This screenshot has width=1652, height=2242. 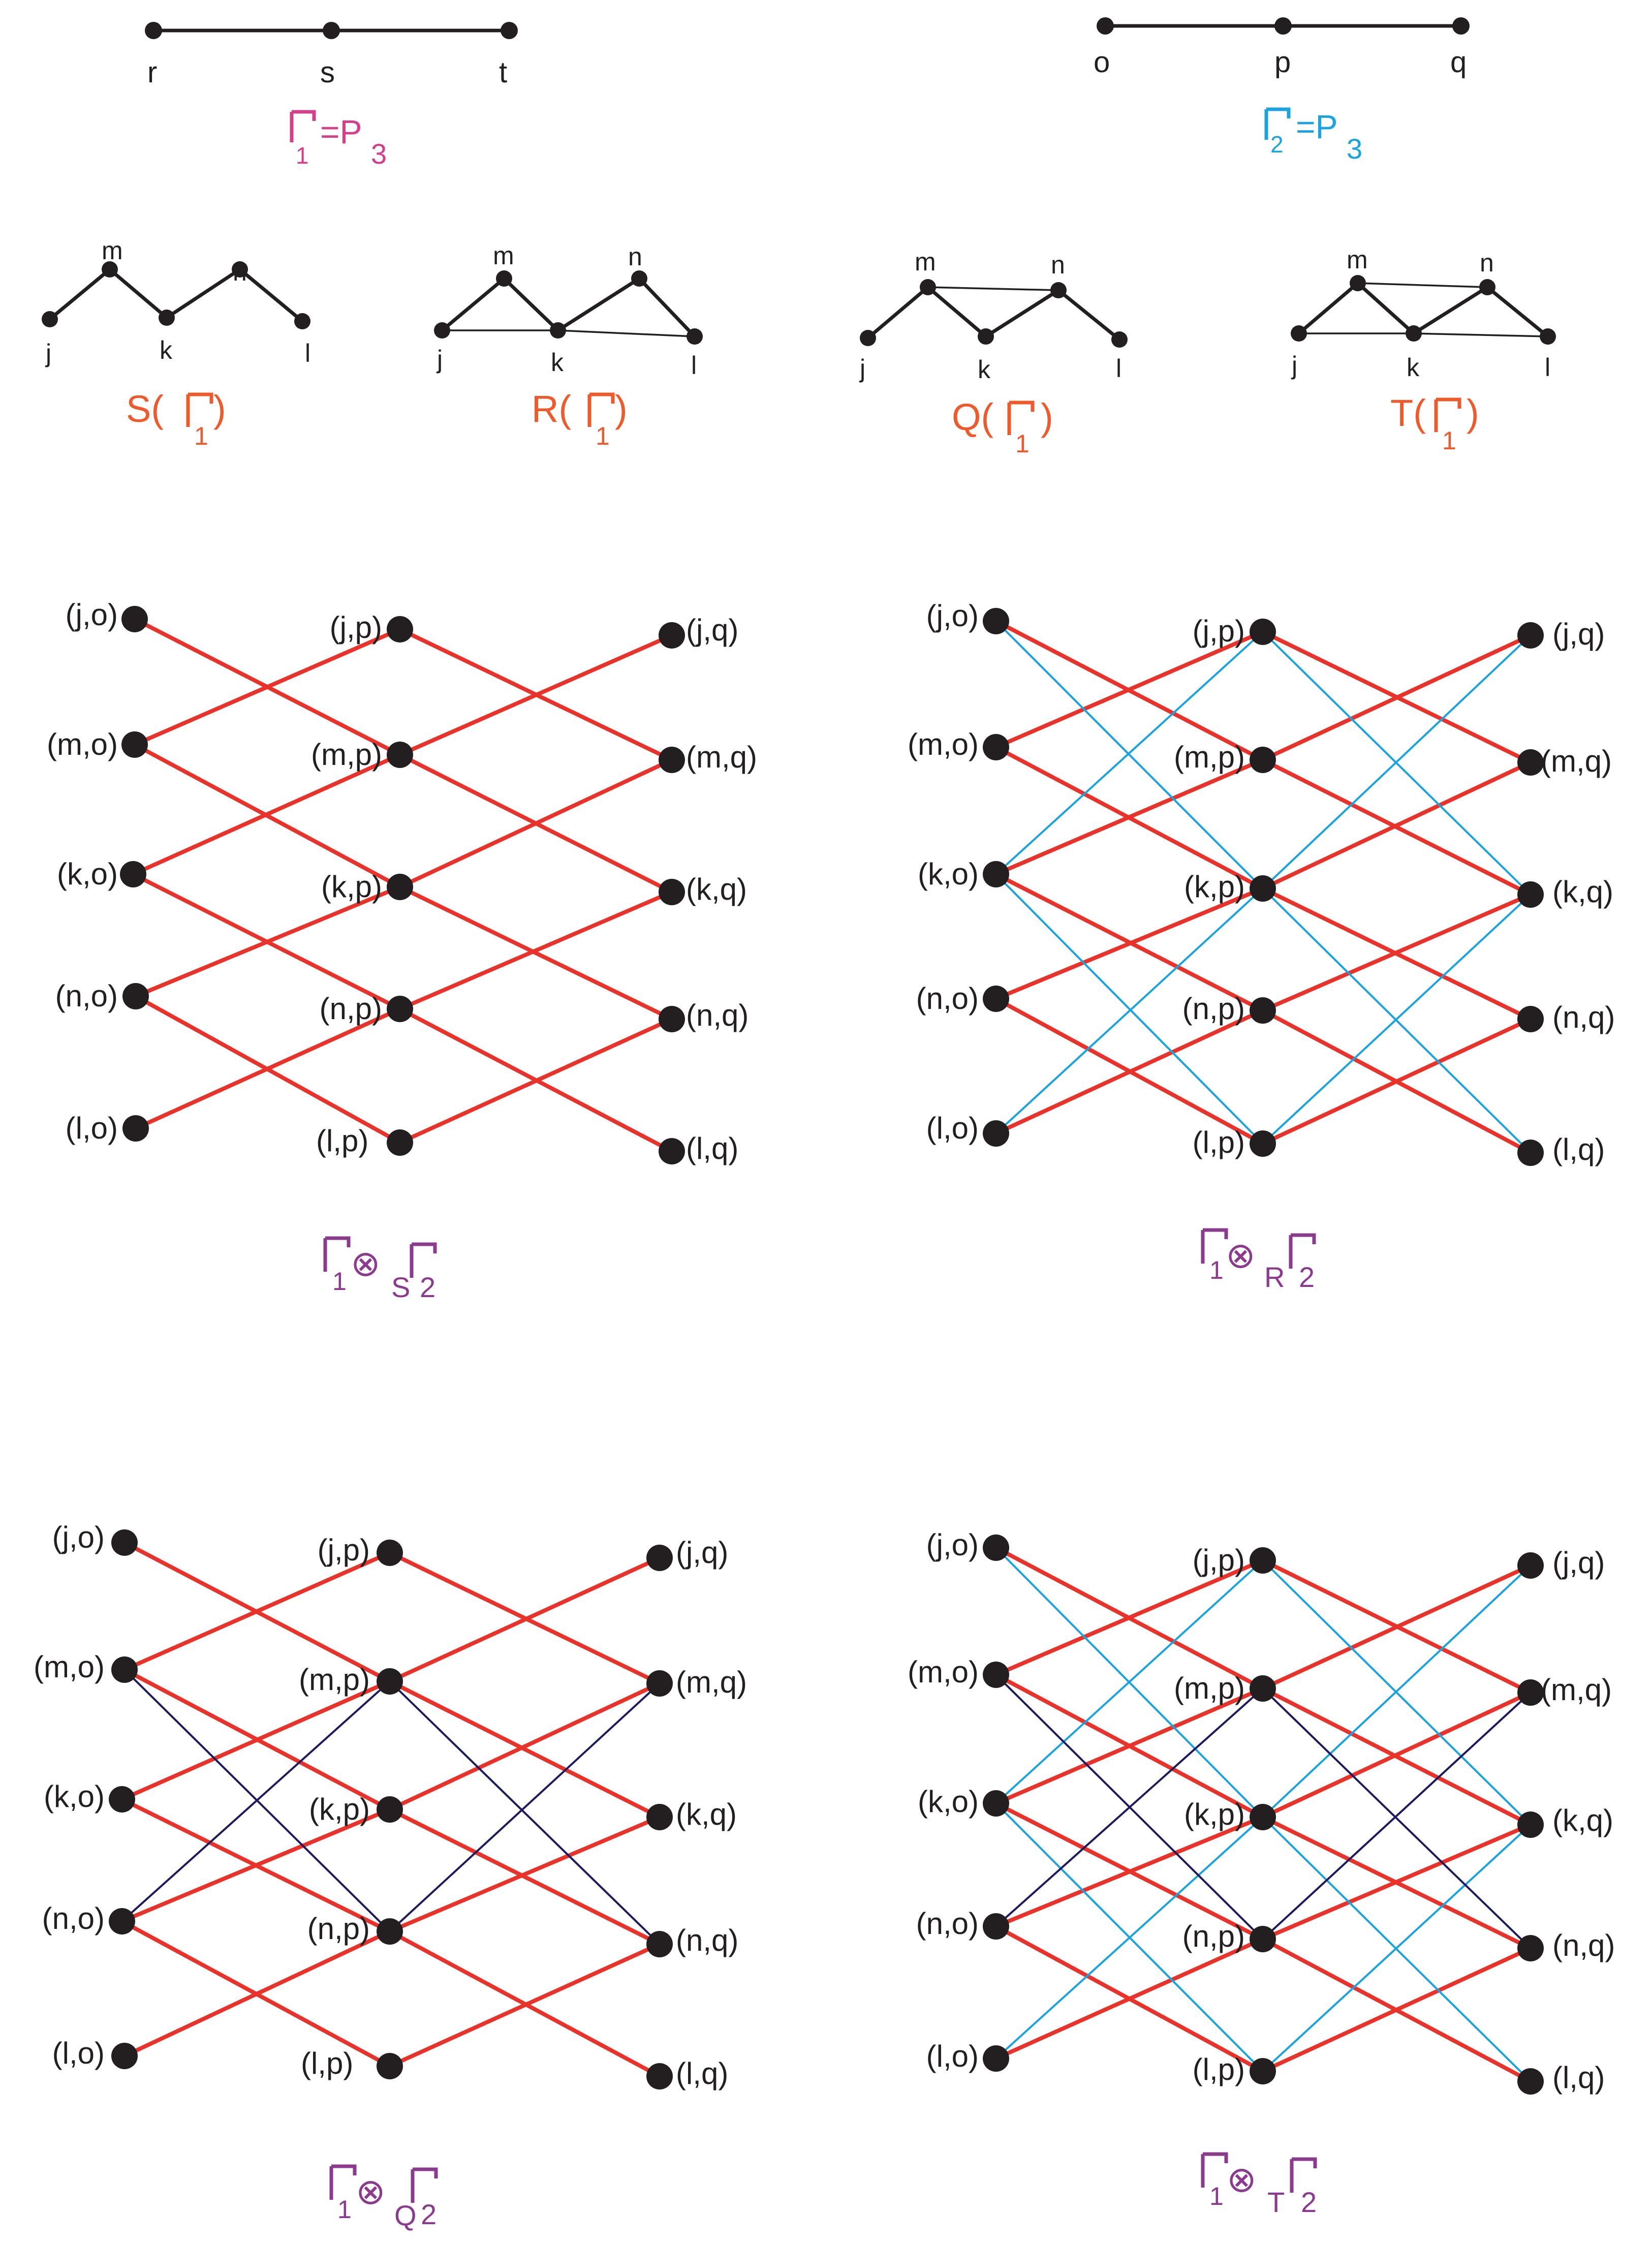 What do you see at coordinates (1214, 1814) in the screenshot?
I see `T-label-kp: (k,p)` at bounding box center [1214, 1814].